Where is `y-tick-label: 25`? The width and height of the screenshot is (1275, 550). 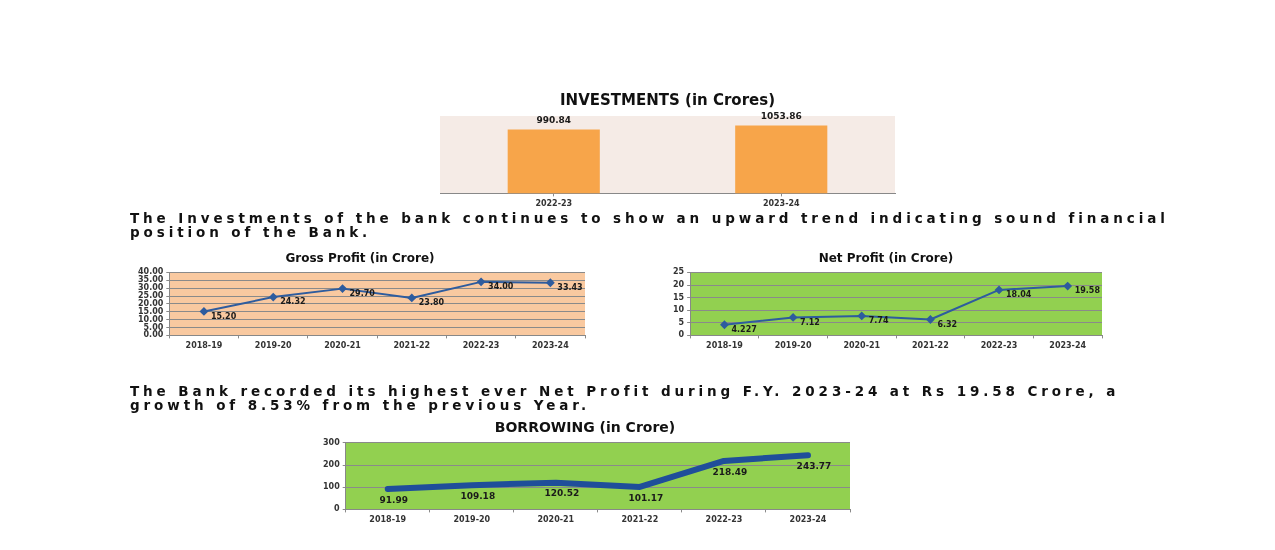
y-tick-label: 25 is located at coordinates (678, 272).